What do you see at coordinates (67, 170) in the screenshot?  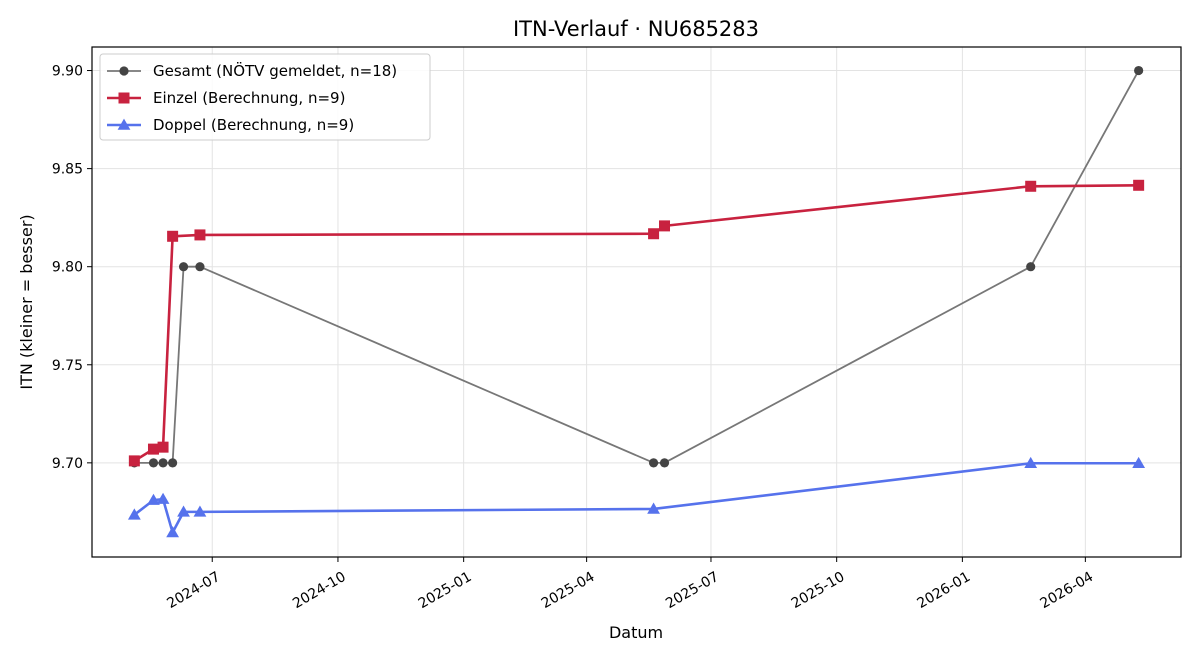 I see `y-tick-label: 9.85` at bounding box center [67, 170].